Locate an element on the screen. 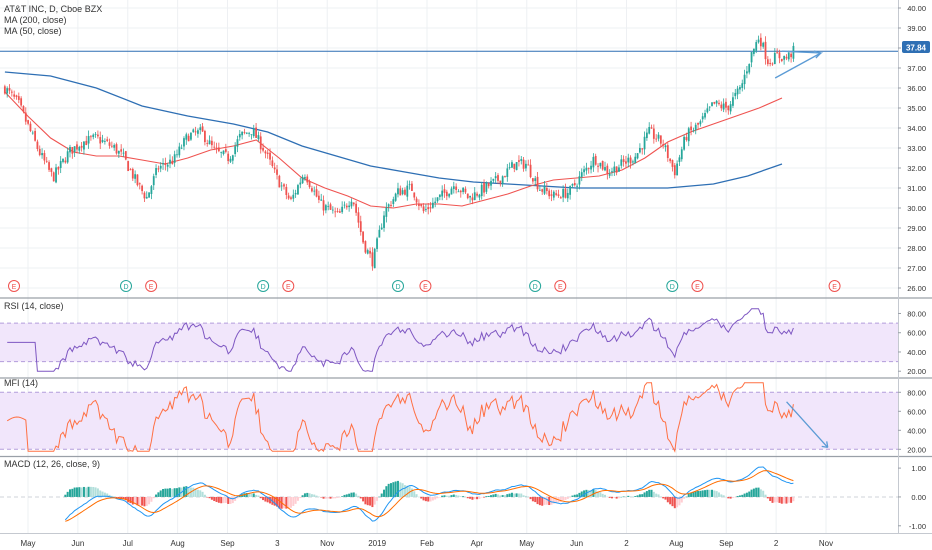 This screenshot has width=932, height=550. mfi-trend-arrowhead is located at coordinates (825, 445).